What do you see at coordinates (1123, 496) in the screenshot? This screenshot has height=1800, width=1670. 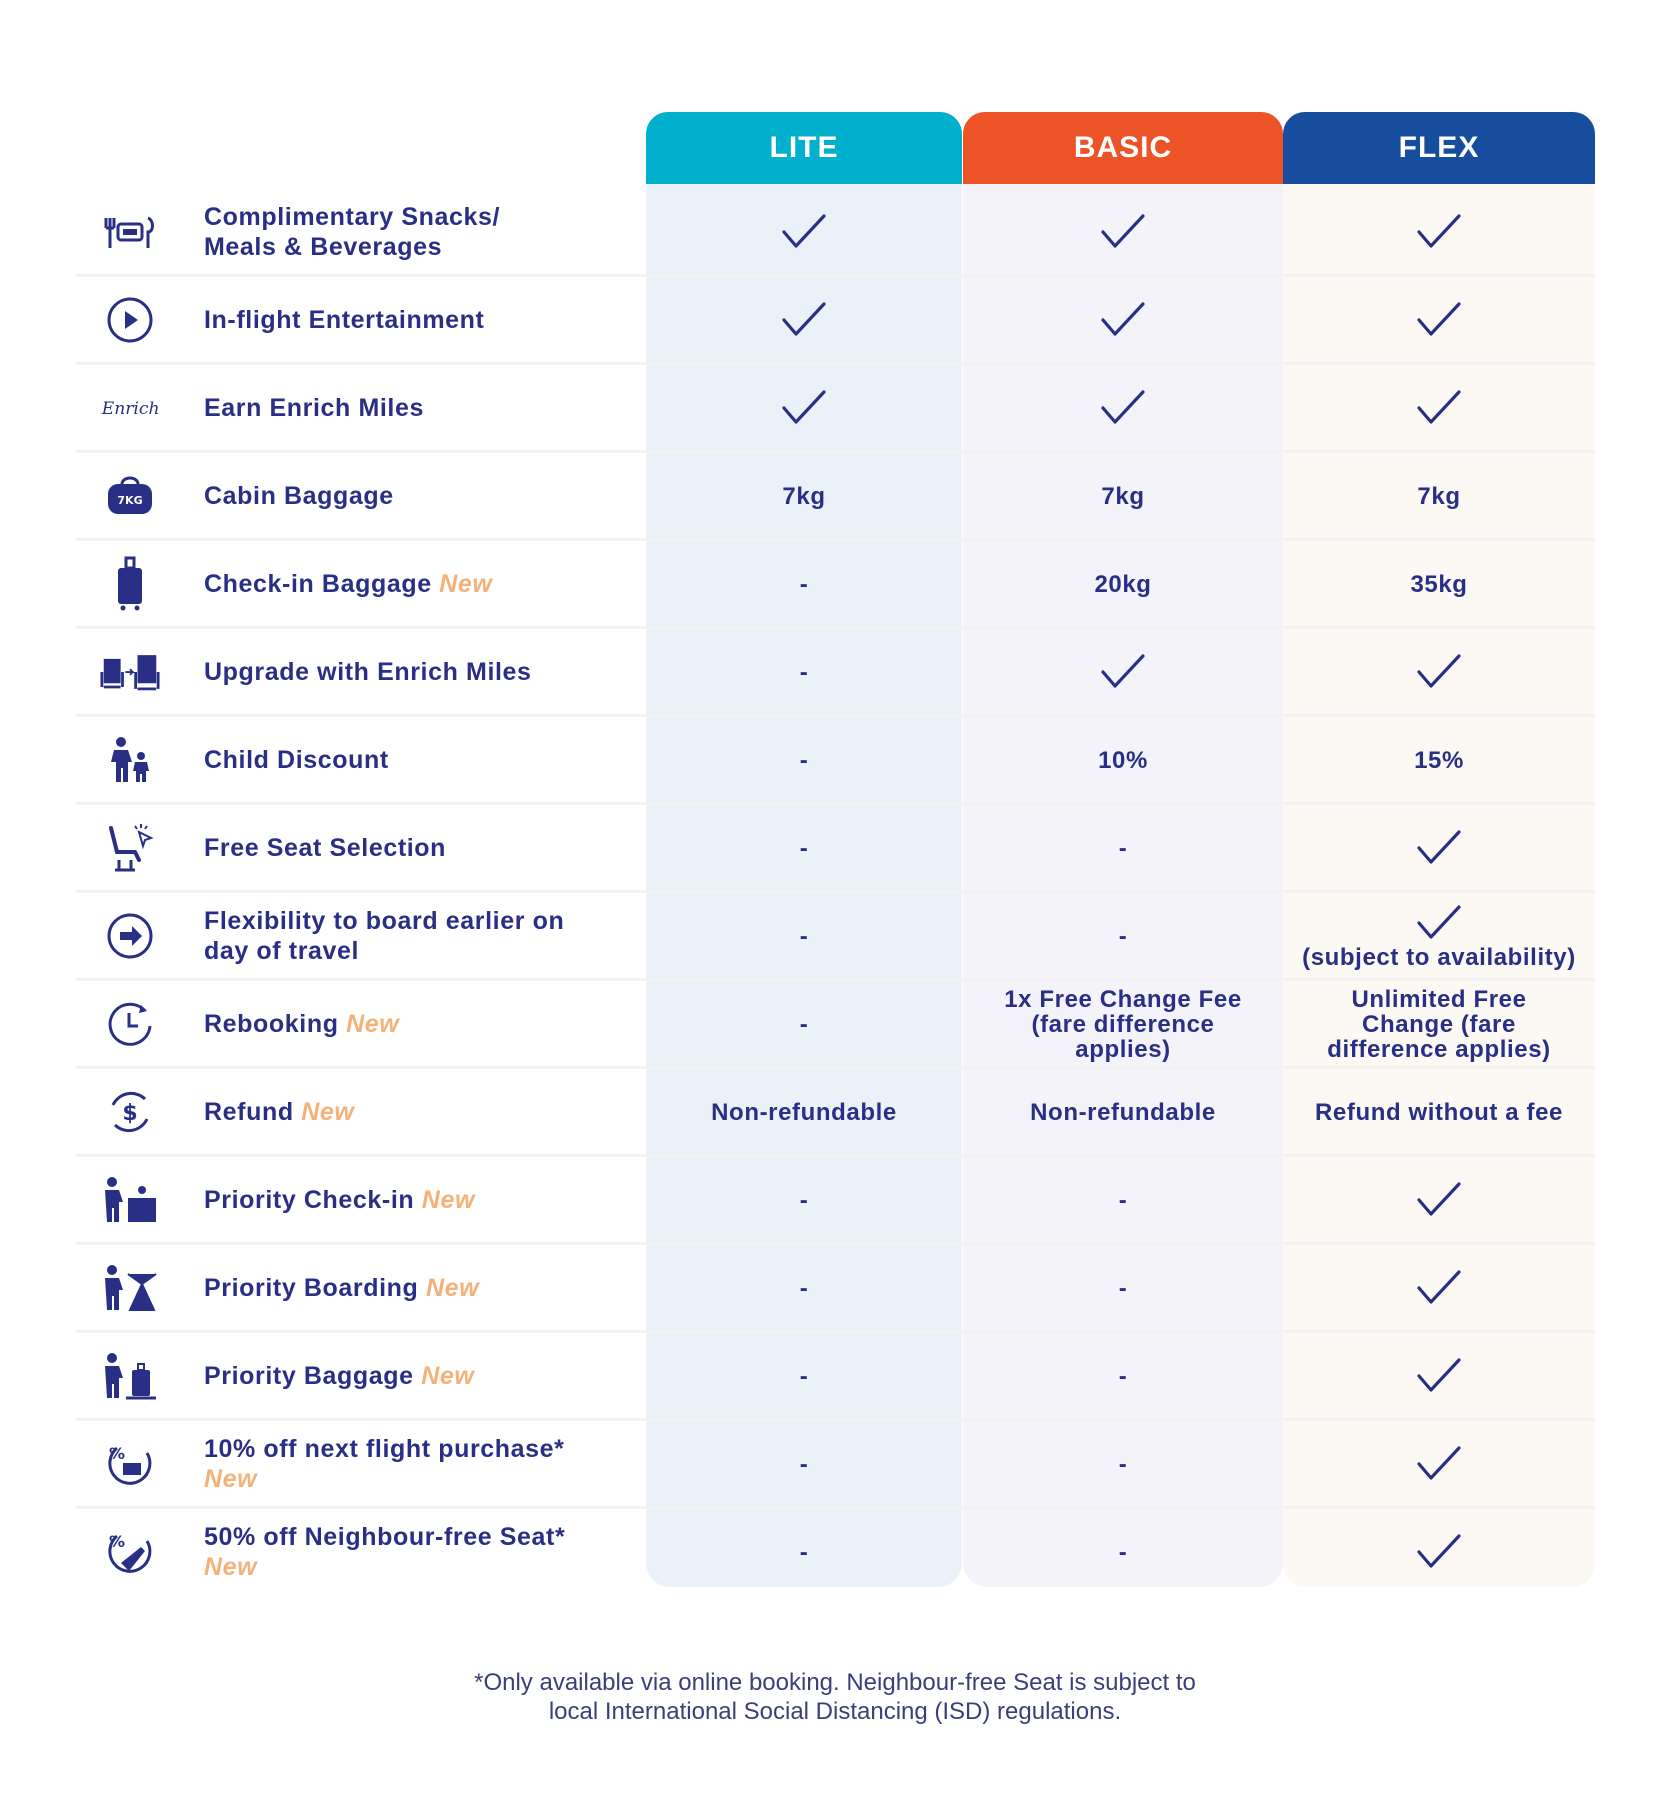 I see `cell-value: 7kg` at bounding box center [1123, 496].